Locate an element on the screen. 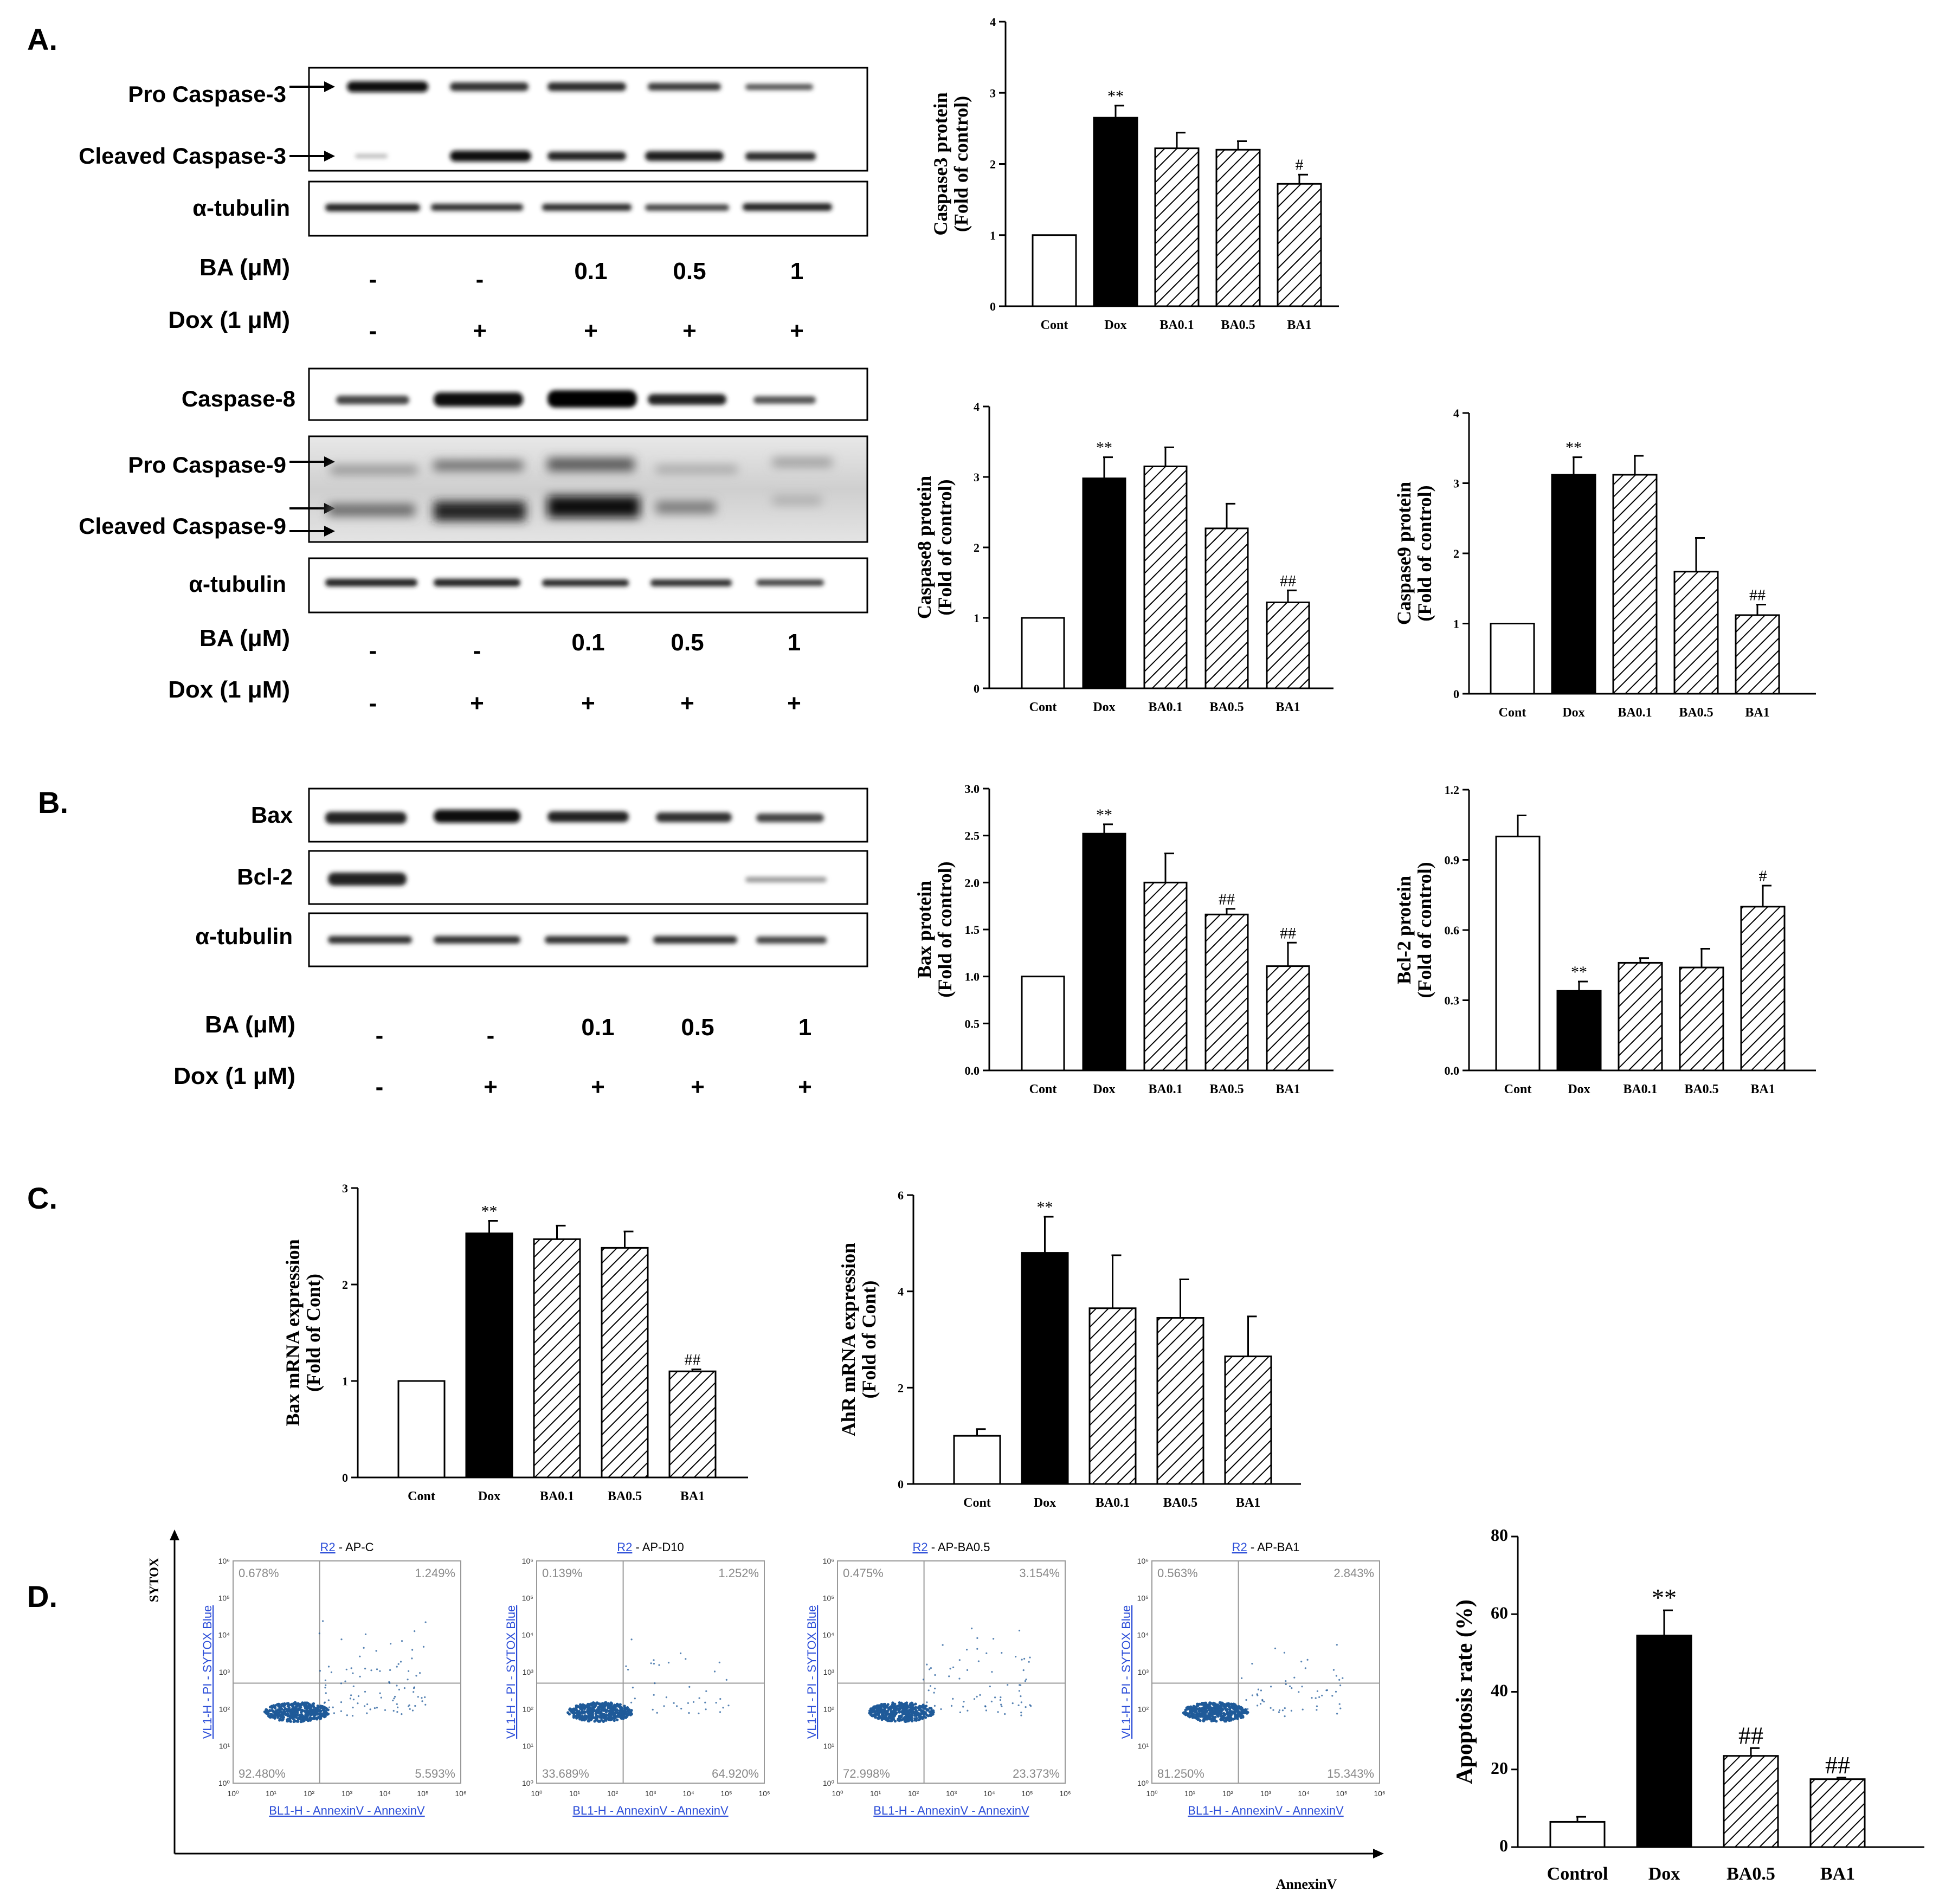  bar-ba0.5 is located at coordinates (1180, 1401).